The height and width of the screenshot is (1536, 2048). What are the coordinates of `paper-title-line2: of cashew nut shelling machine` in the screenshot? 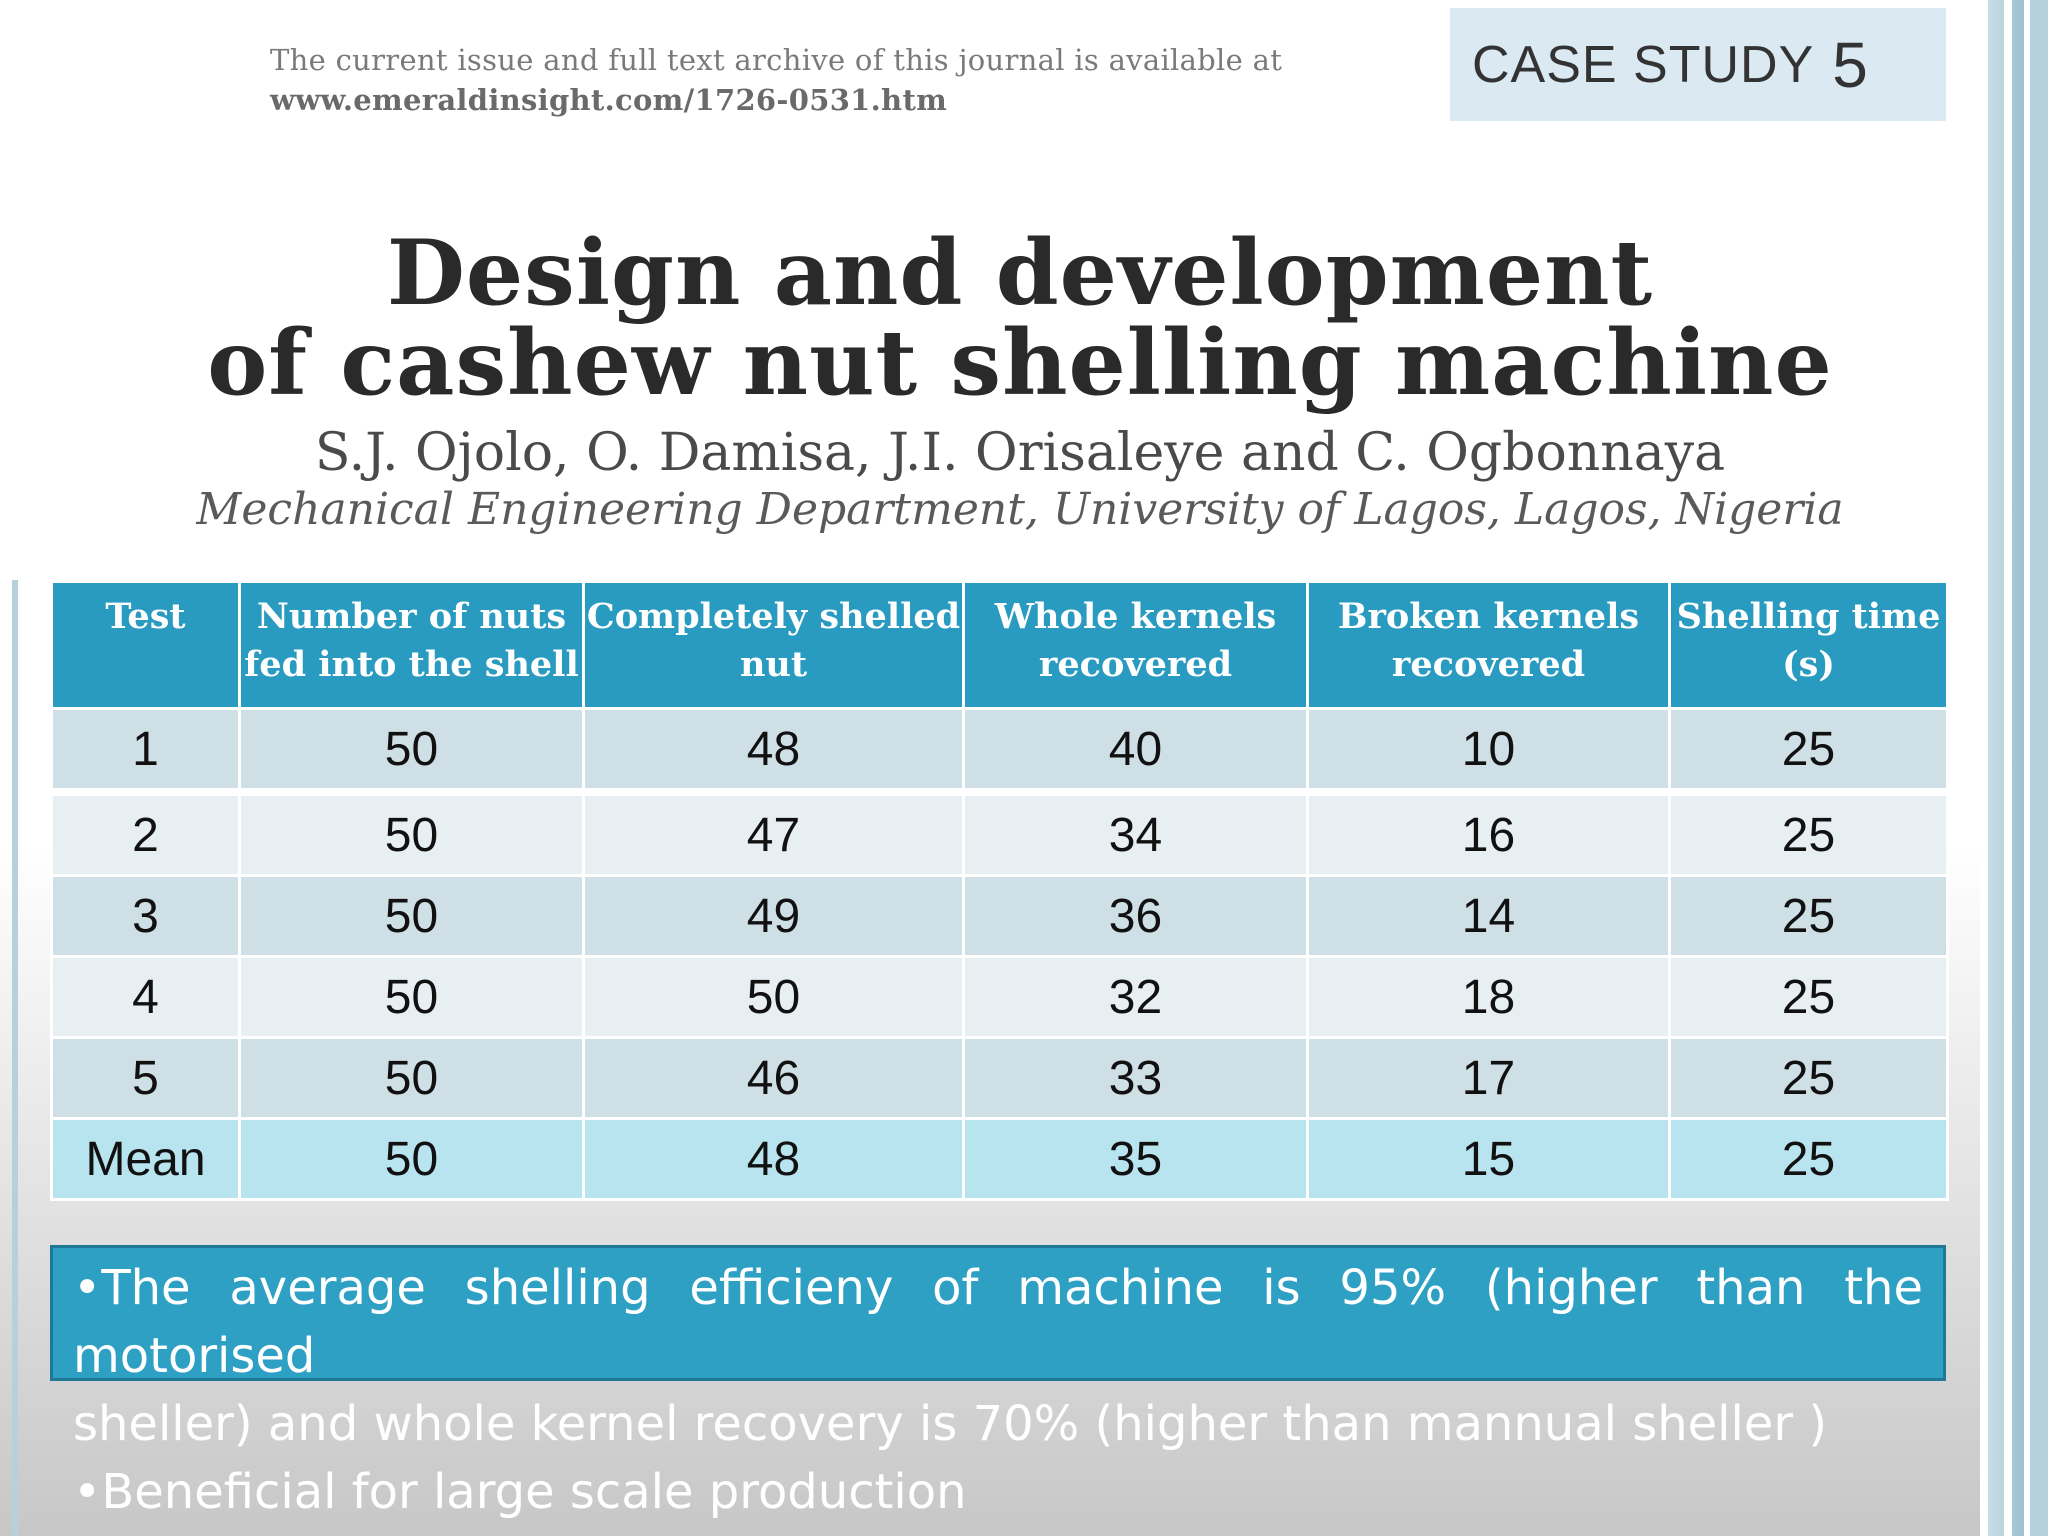 It's located at (1020, 363).